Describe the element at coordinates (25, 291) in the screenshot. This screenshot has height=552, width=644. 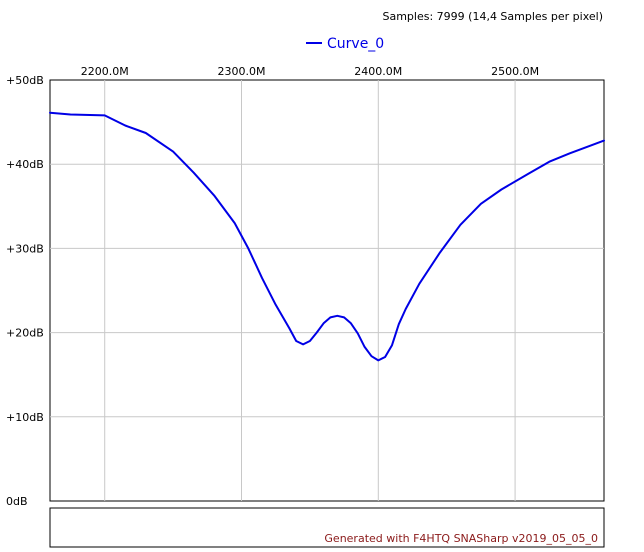
I see `y-axis-ticks: 0dB +10dB +20dB +30dB +40dB +50dB` at that location.